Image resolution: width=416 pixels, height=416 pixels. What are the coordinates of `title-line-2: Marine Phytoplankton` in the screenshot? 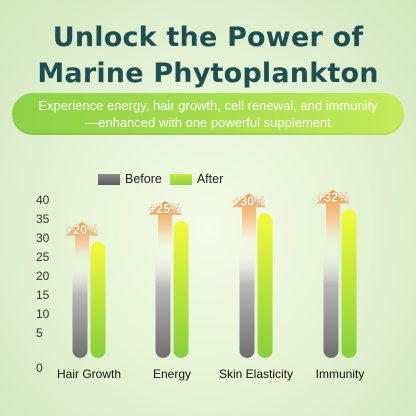 It's located at (208, 73).